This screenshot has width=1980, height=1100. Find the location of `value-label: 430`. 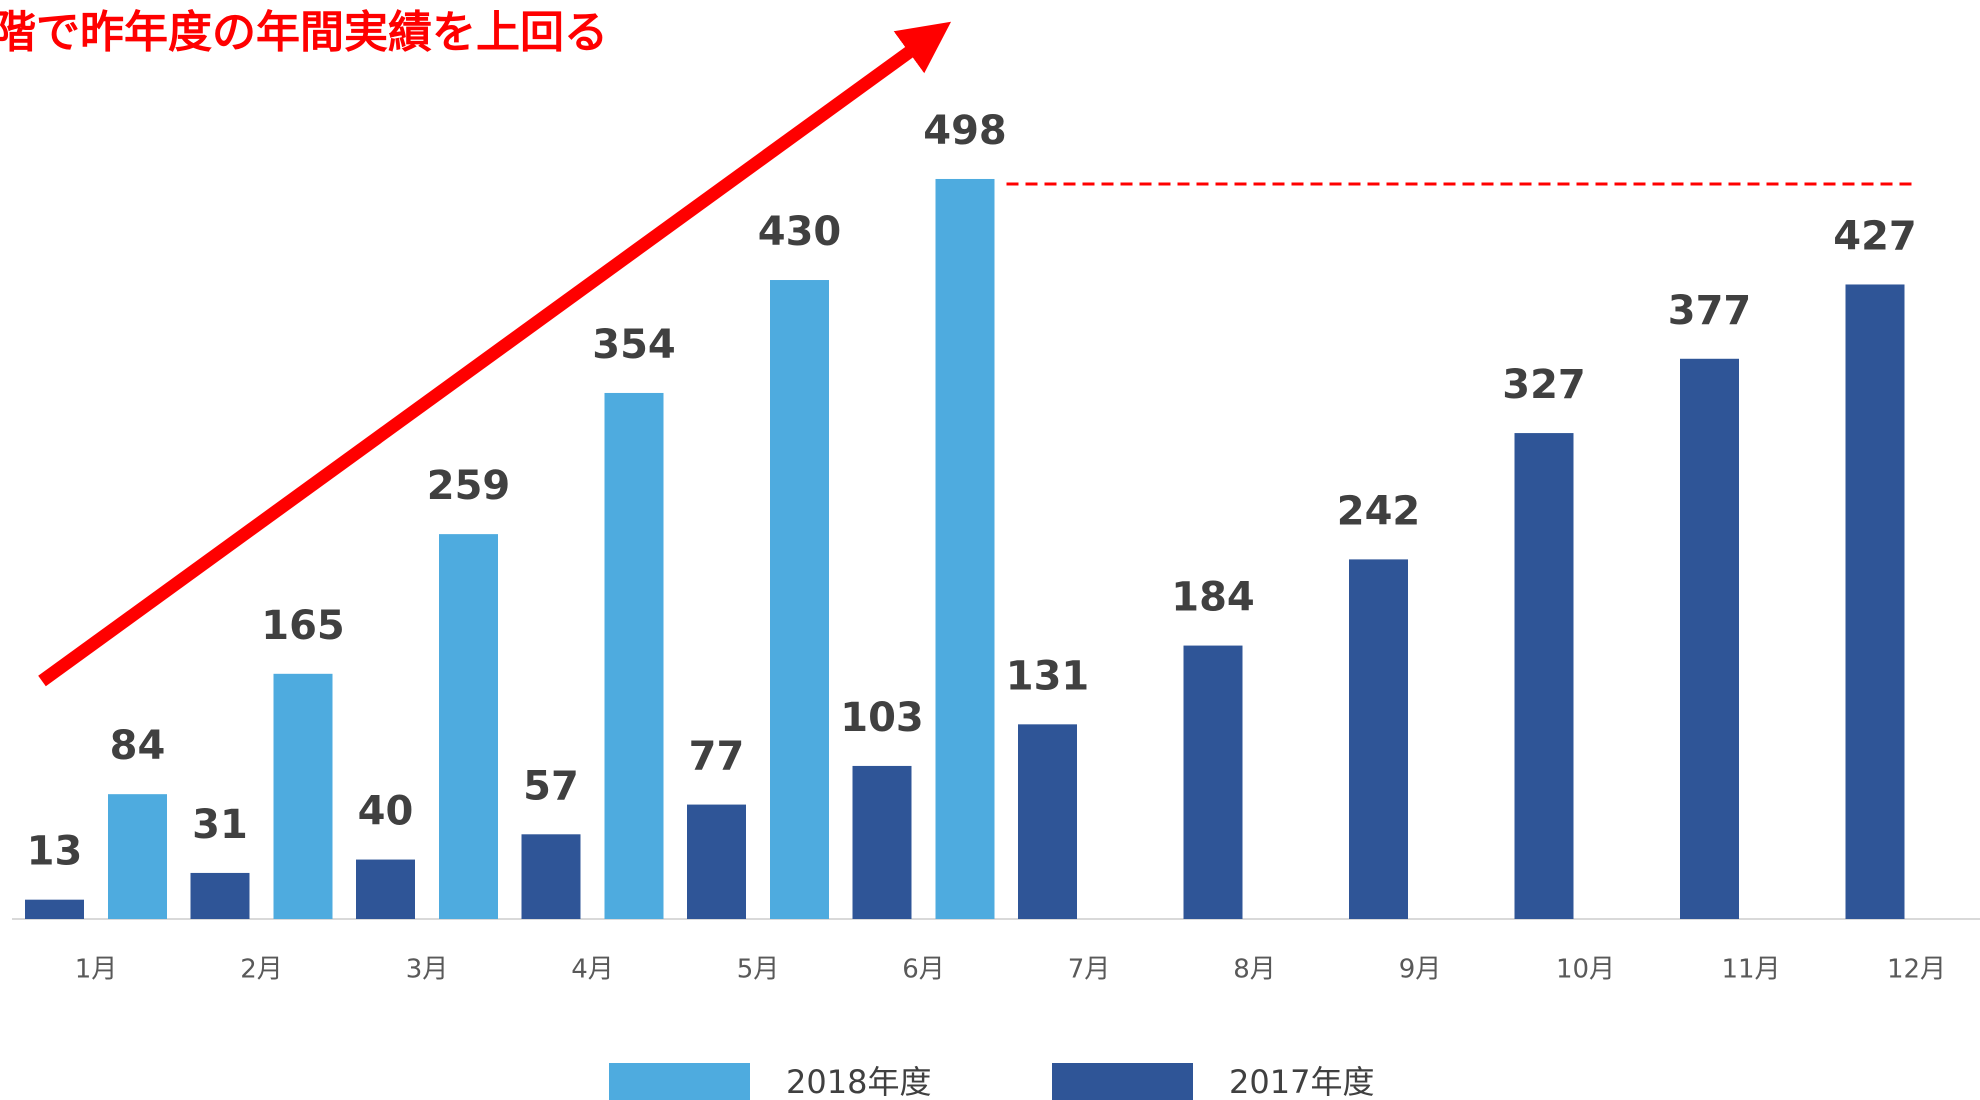

value-label: 430 is located at coordinates (800, 232).